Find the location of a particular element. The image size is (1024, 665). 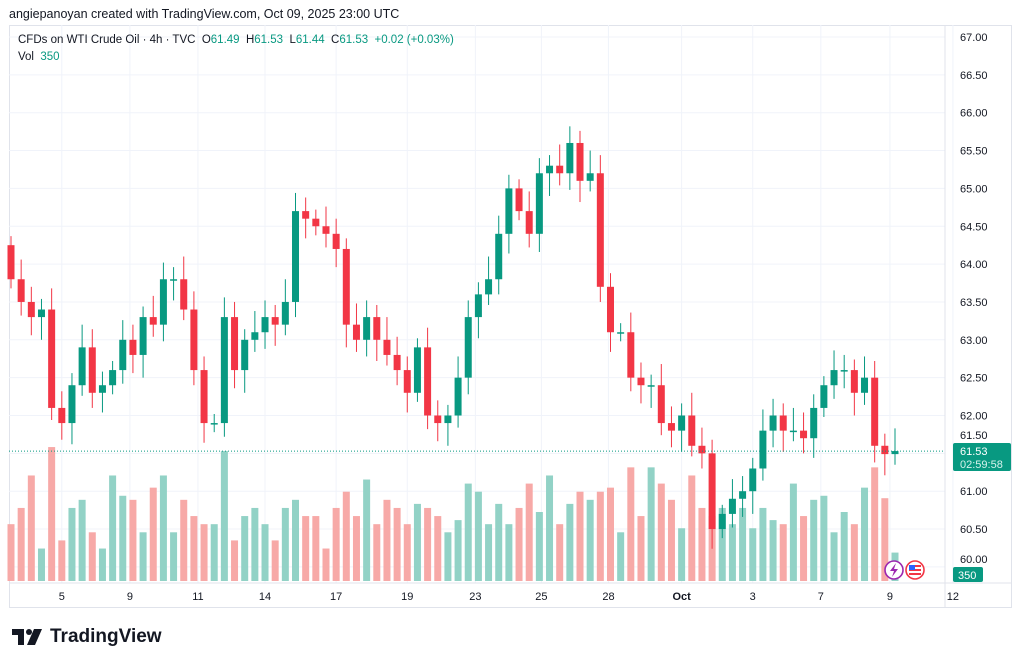

volume-row: Vol 350 is located at coordinates (236, 57).